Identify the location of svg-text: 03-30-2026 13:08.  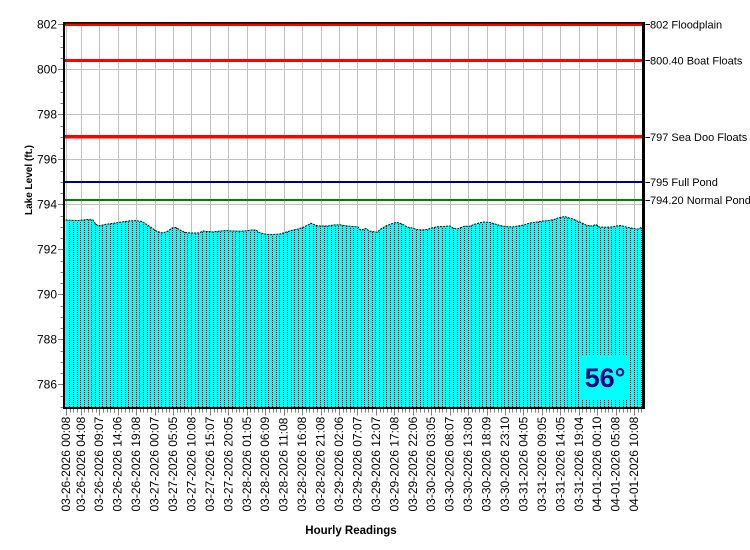
(468, 463).